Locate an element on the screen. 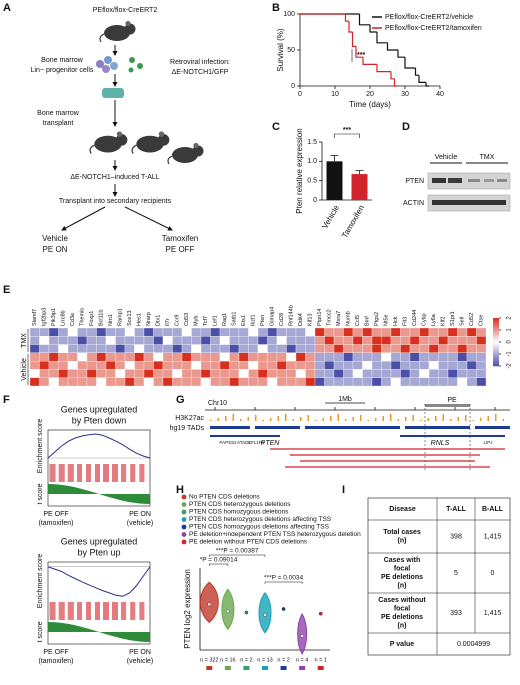  p-value: ***P = 0.0034 is located at coordinates (283, 578).